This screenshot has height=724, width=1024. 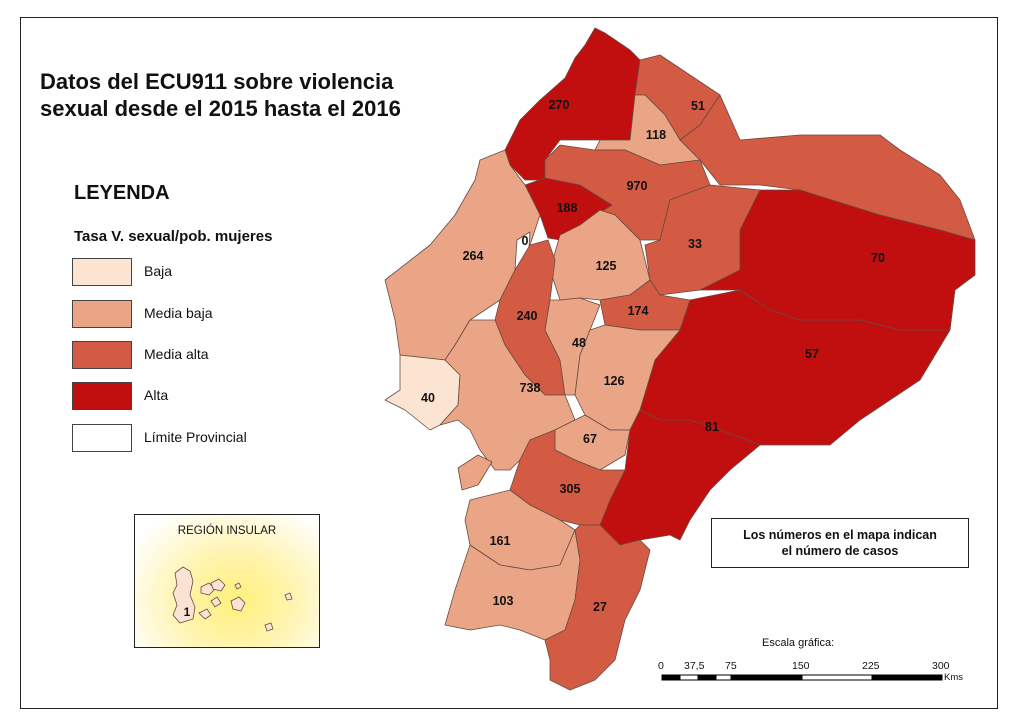 What do you see at coordinates (614, 381) in the screenshot?
I see `province-value: 126` at bounding box center [614, 381].